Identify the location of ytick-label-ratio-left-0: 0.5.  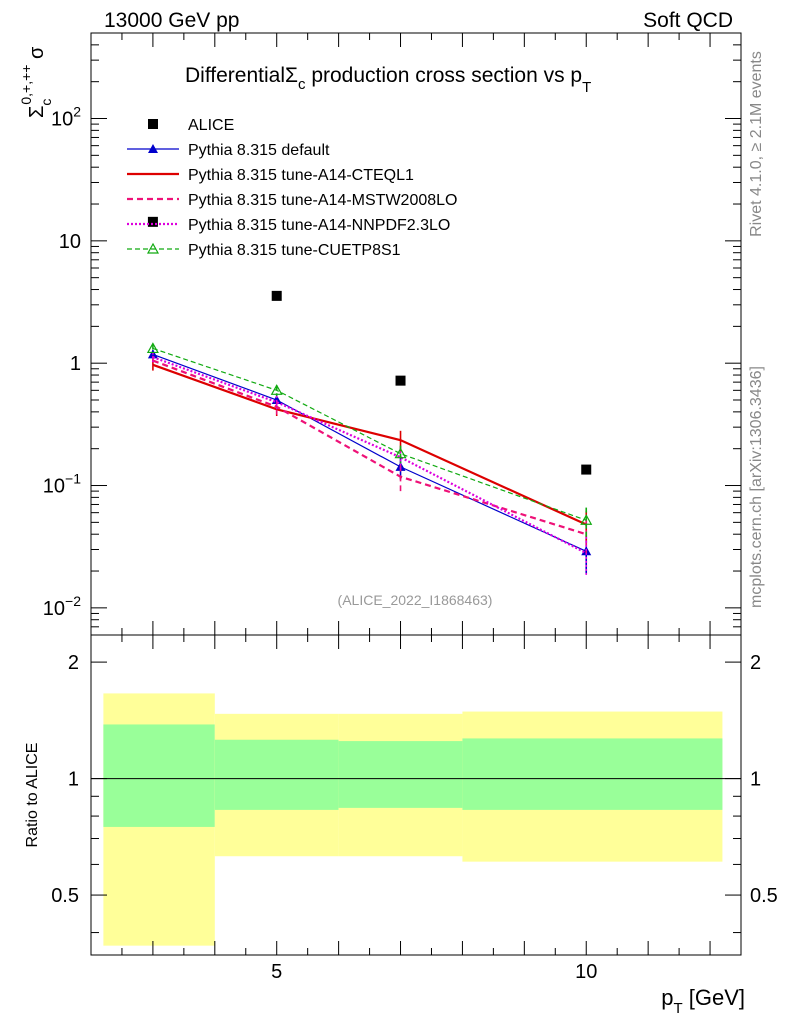
(65, 896).